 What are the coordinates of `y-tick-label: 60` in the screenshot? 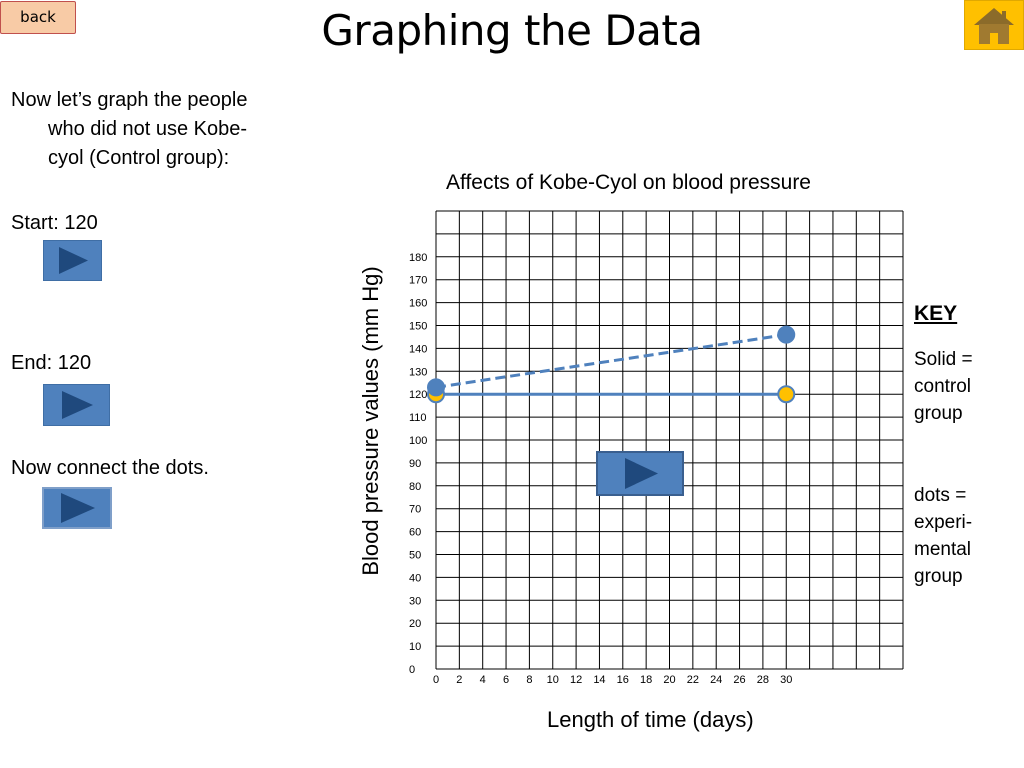 It's located at (415, 533).